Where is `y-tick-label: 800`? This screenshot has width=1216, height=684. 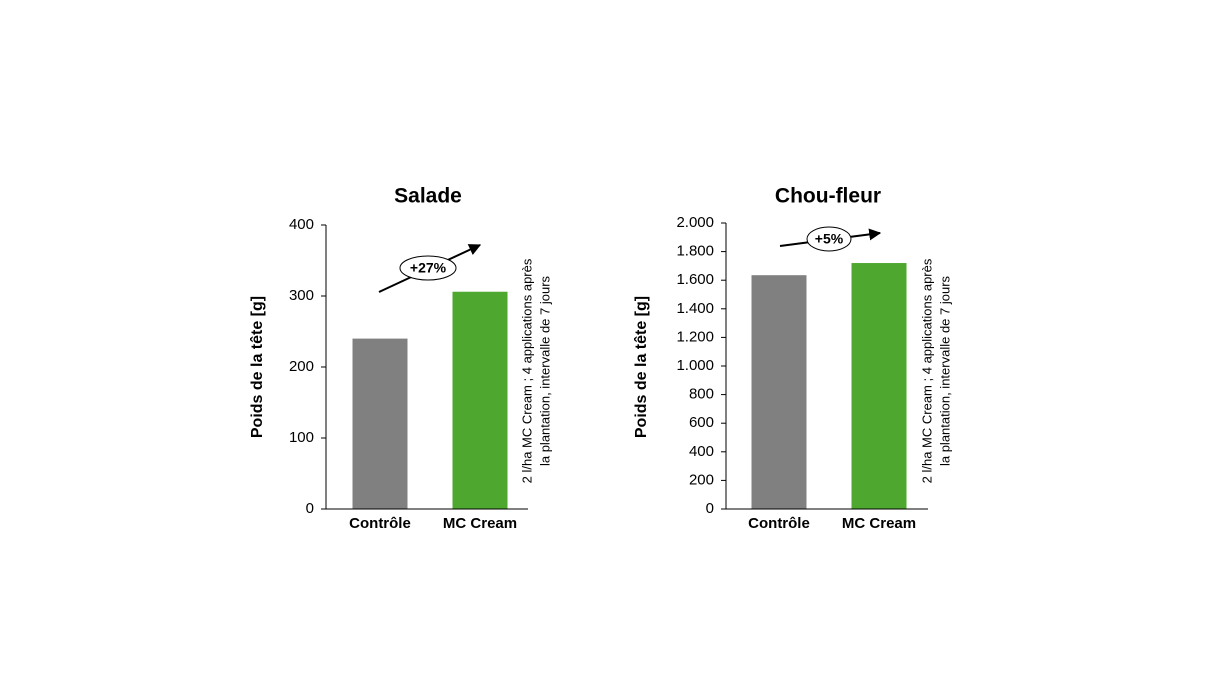
y-tick-label: 800 is located at coordinates (701, 394).